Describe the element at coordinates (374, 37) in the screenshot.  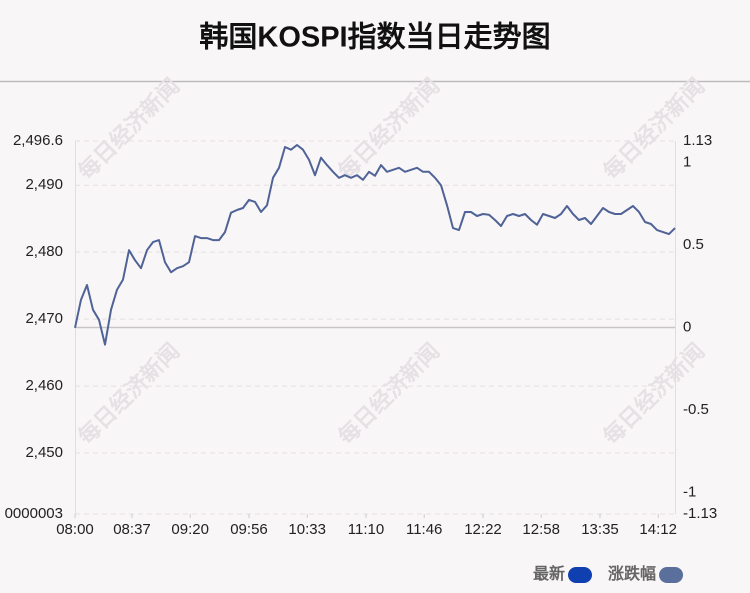
I see `chart-title: 韩国KOSPI指数当日走势图` at that location.